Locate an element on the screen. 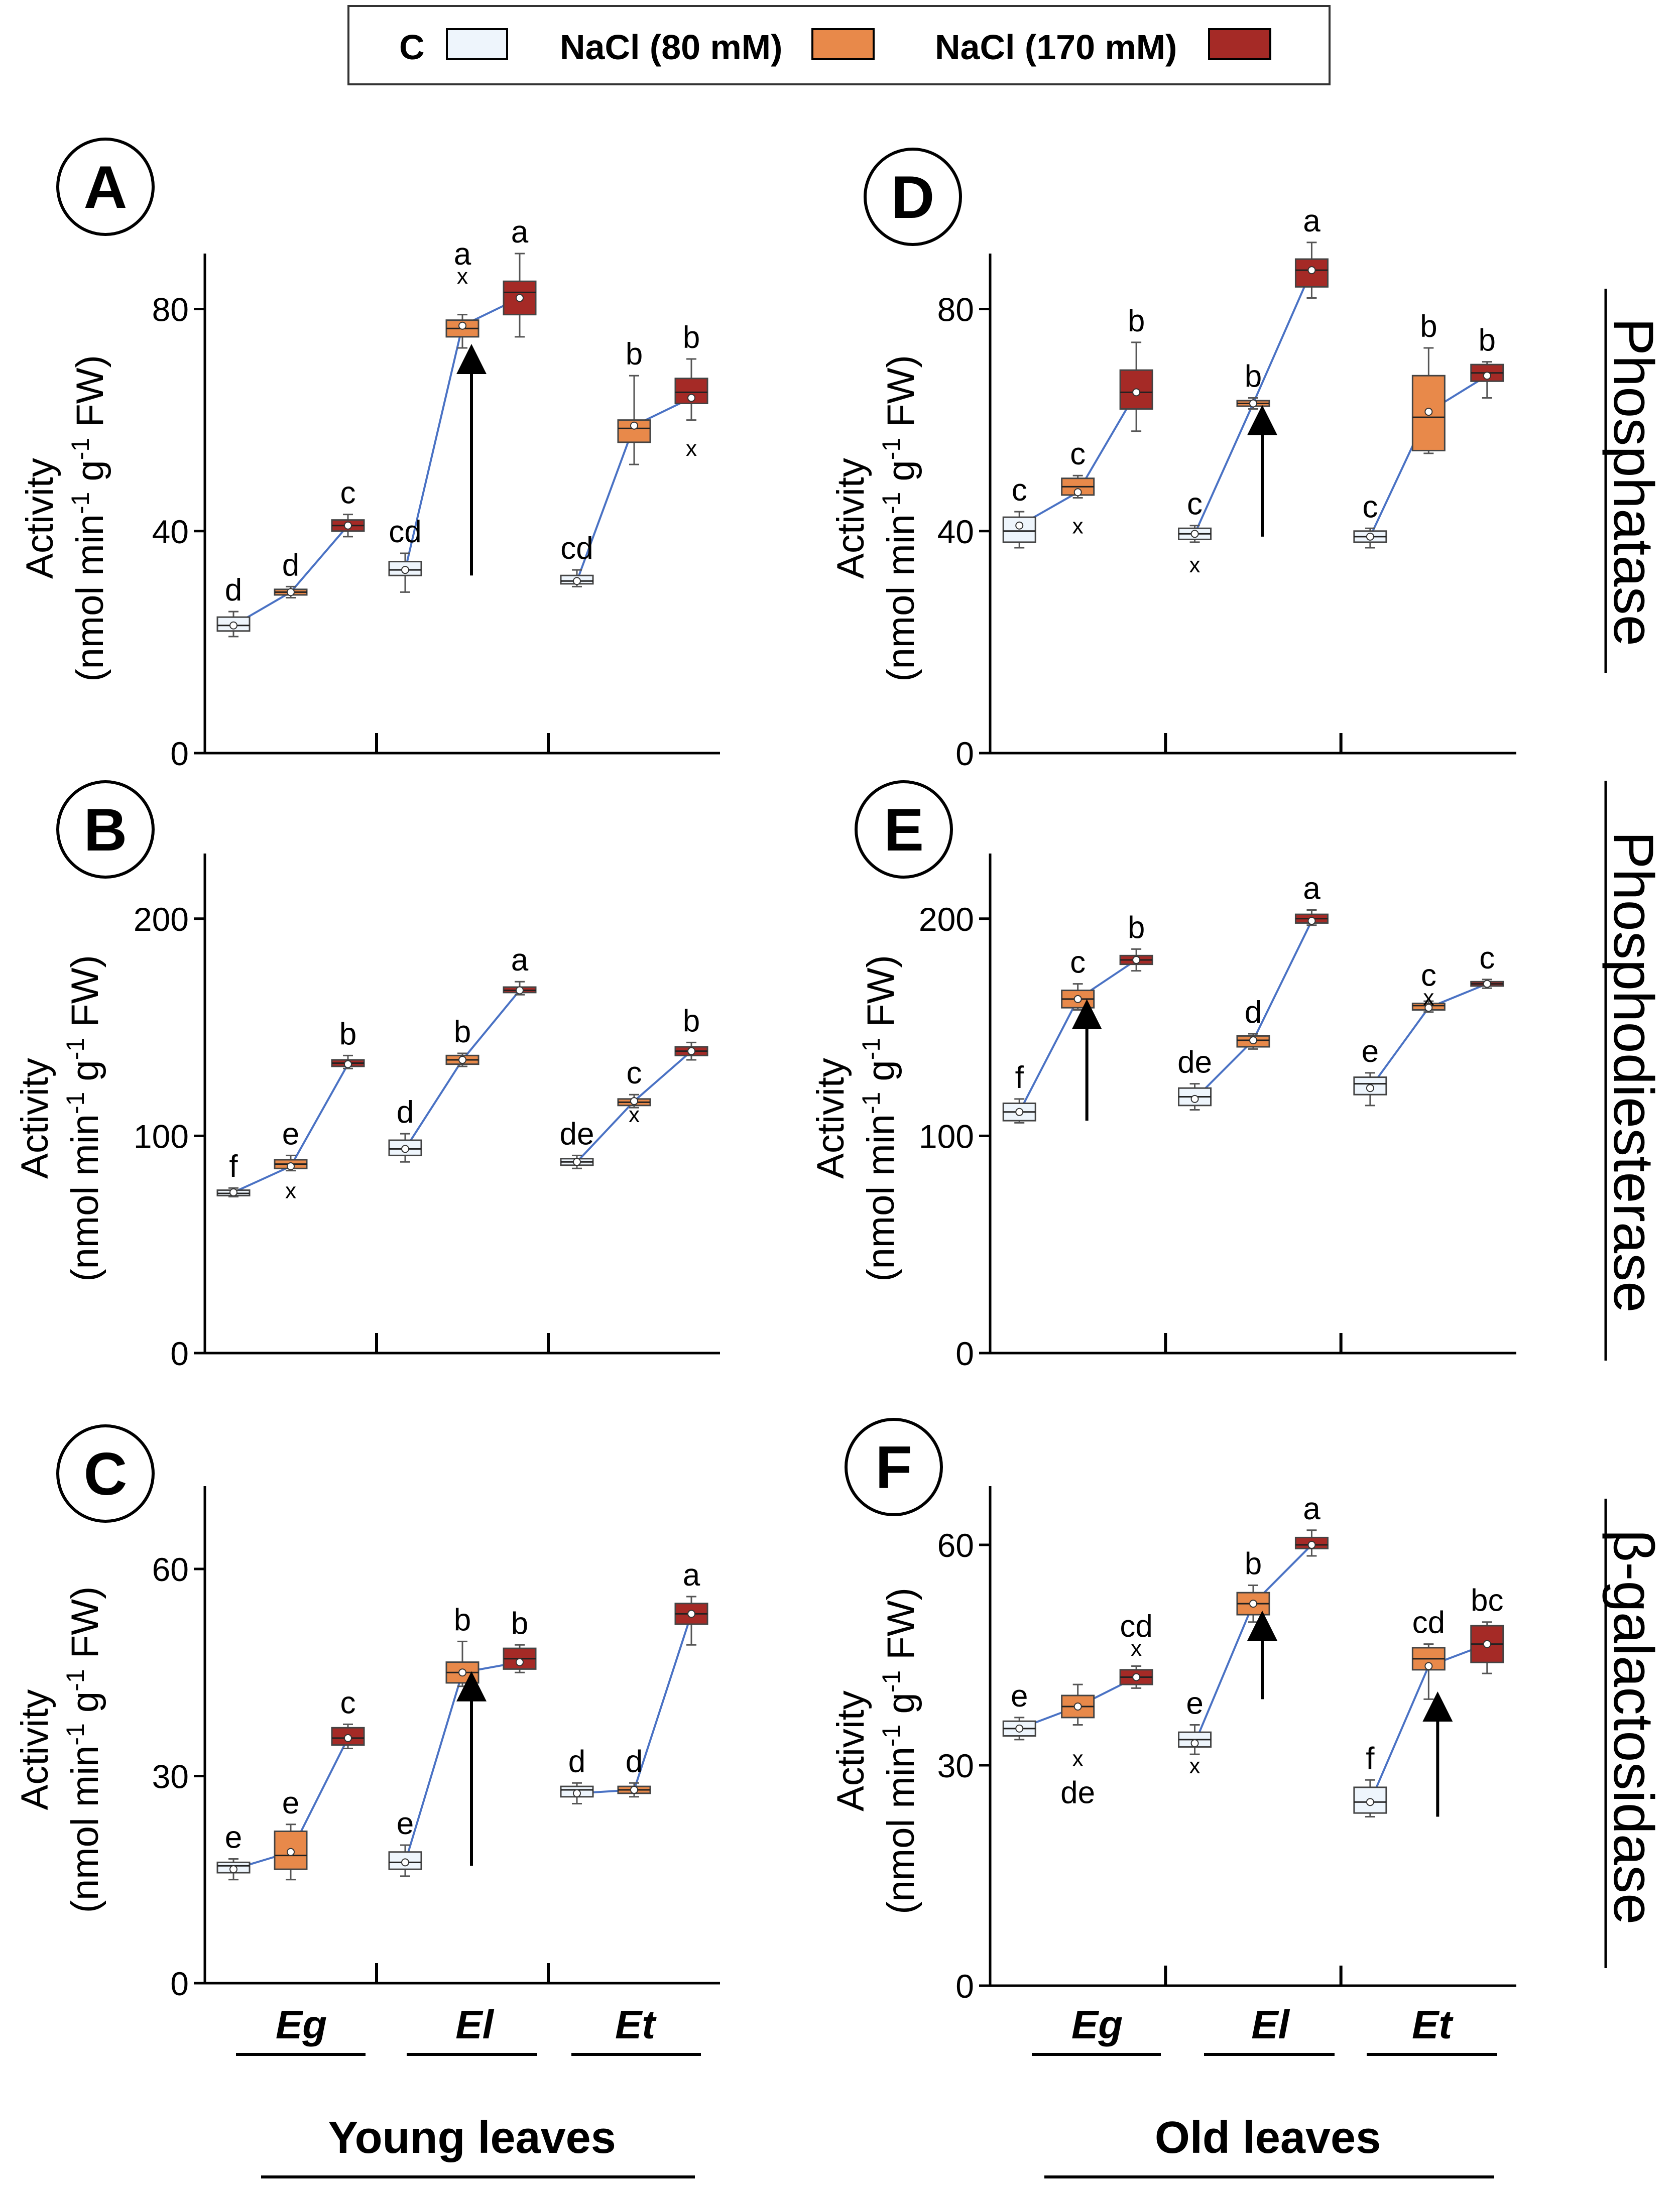 Image resolution: width=1680 pixels, height=2186 pixels. panel-letter: A is located at coordinates (106, 188).